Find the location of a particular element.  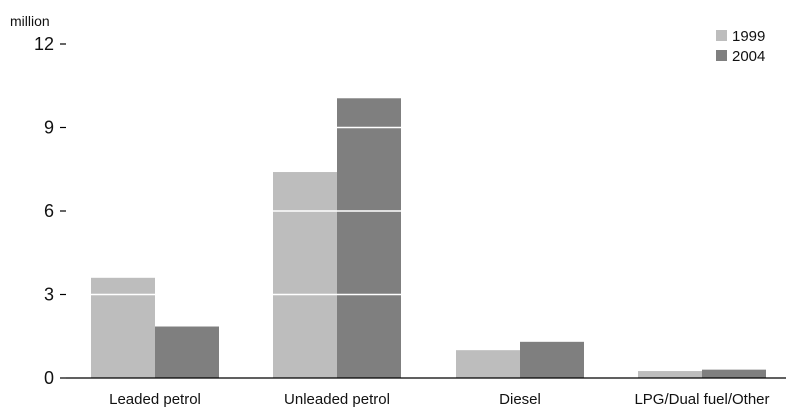

bar-2004-lpg-dual-fuel-other is located at coordinates (734, 373).